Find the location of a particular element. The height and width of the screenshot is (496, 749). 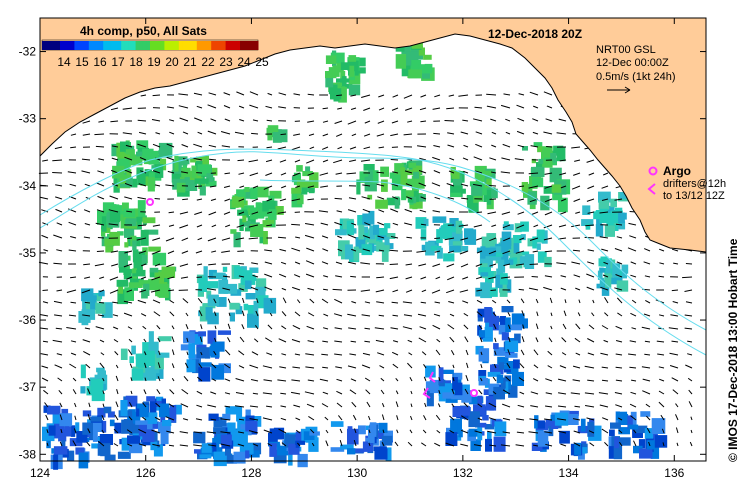

colorbar-tick-label: 17 is located at coordinates (118, 62).